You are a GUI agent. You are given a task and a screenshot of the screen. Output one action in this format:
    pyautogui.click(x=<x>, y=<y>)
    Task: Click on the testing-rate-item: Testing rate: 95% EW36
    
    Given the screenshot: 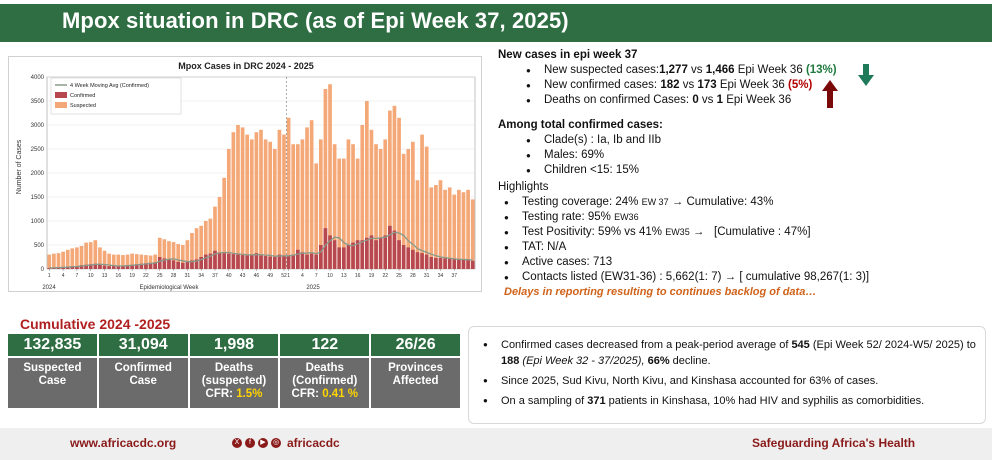 What is the action you would take?
    pyautogui.click(x=743, y=217)
    